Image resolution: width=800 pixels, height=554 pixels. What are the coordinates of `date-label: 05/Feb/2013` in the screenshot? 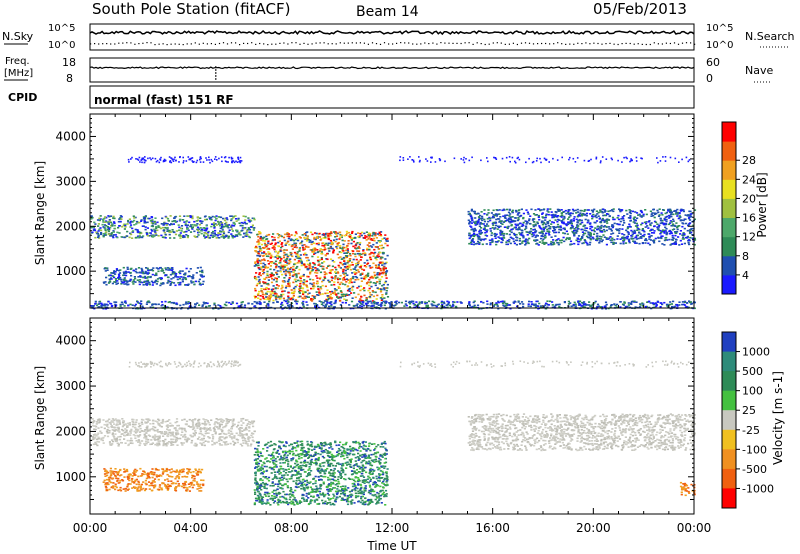 It's located at (640, 9).